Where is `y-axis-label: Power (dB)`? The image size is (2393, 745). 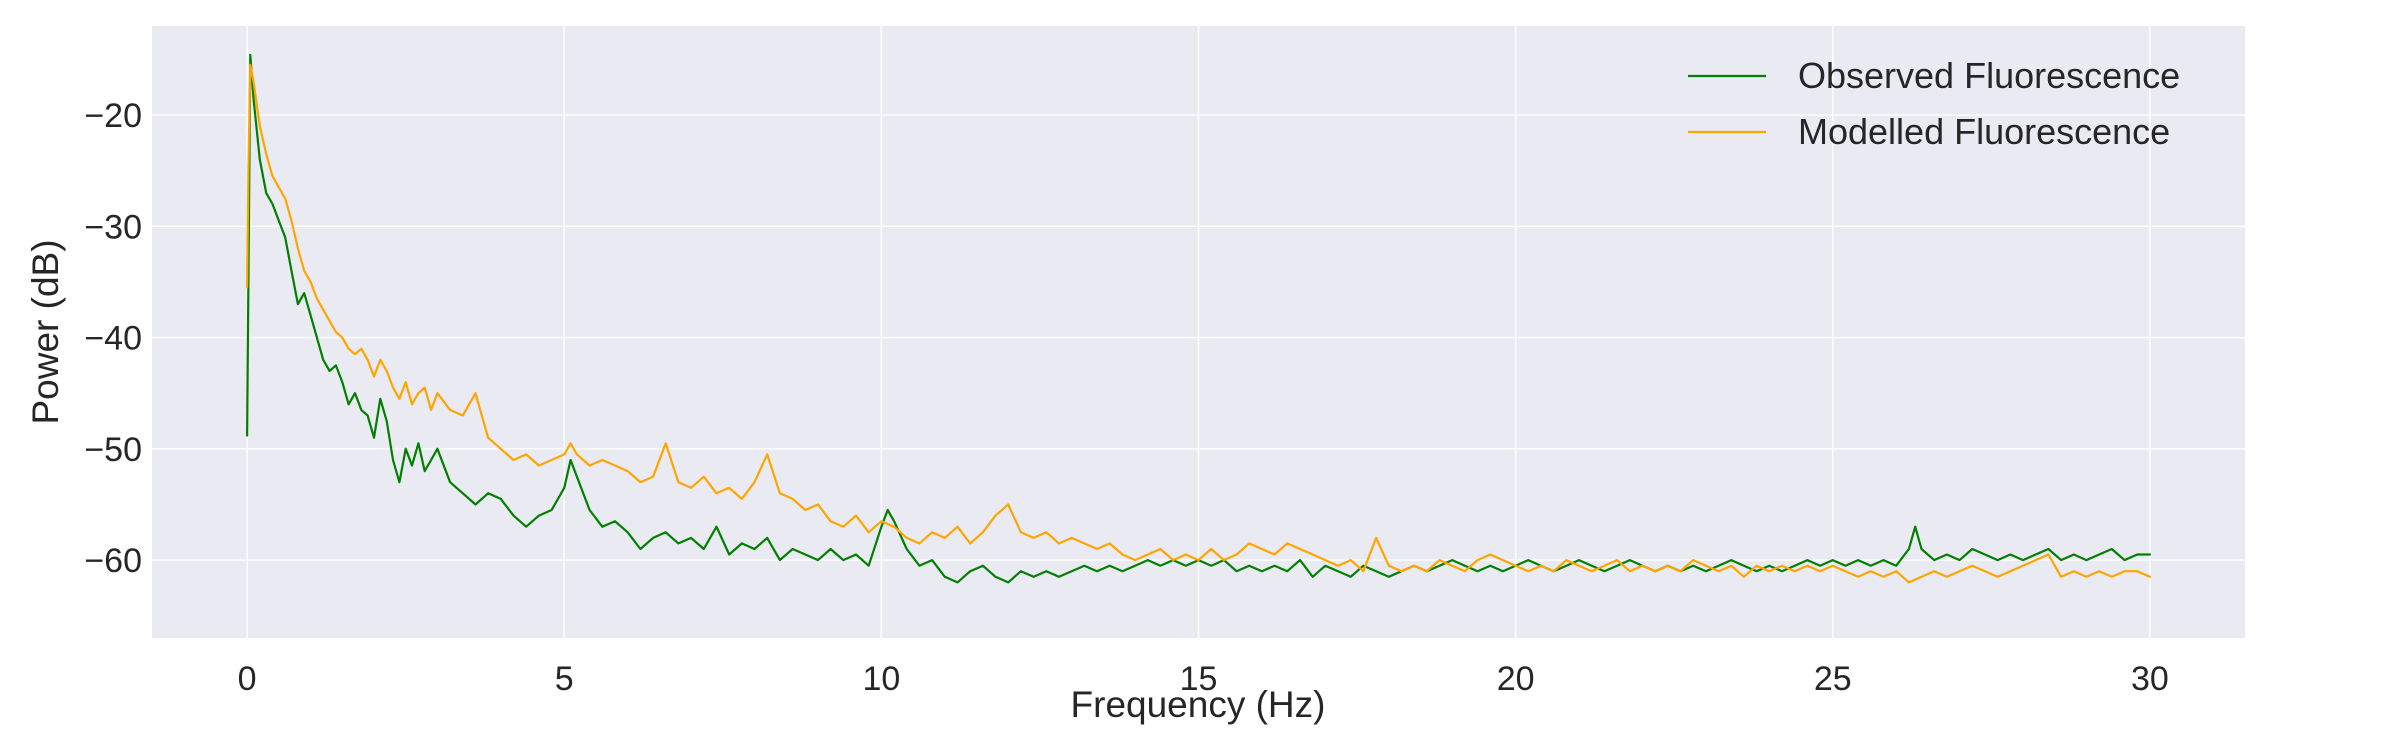
y-axis-label: Power (dB) is located at coordinates (45, 331).